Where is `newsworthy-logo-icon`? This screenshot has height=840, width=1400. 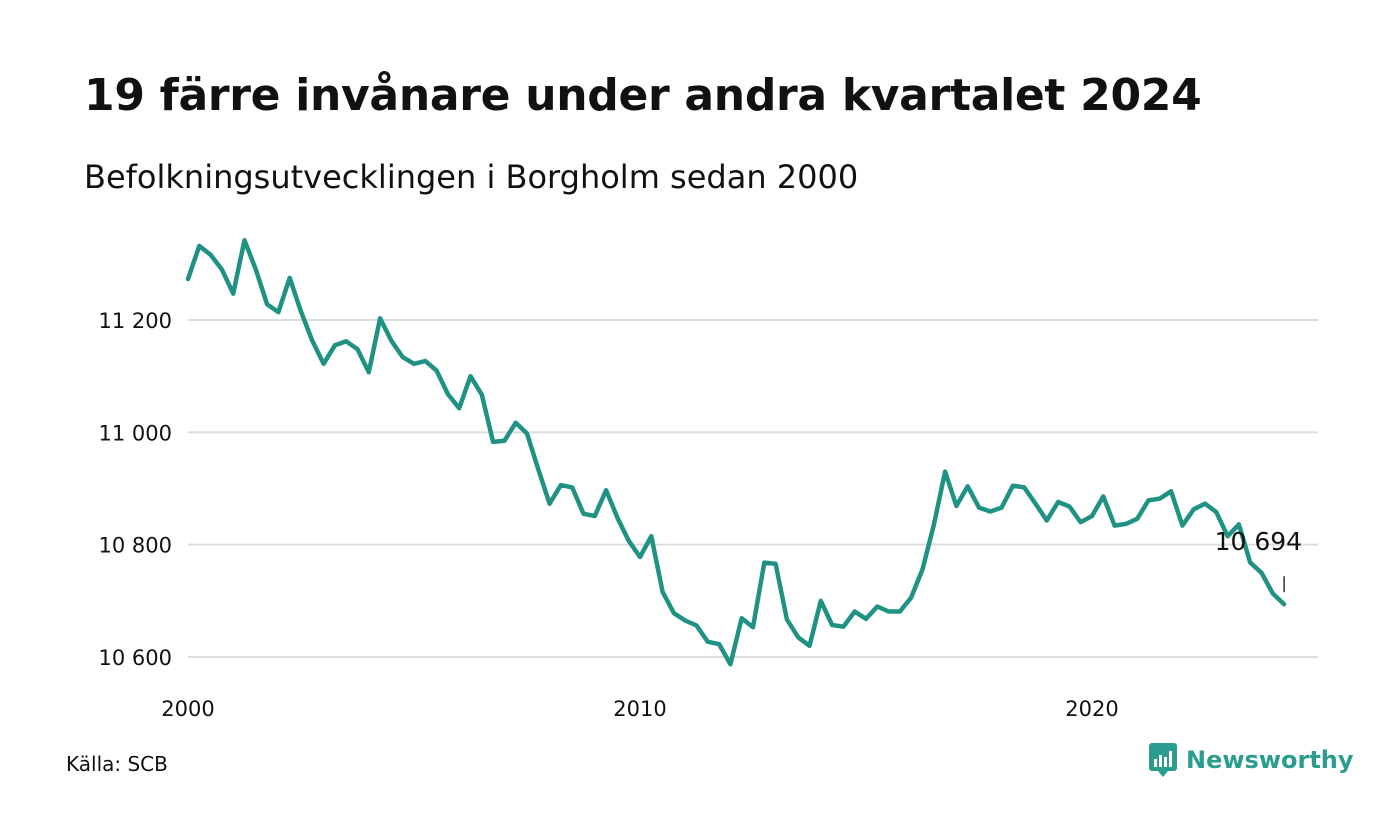 newsworthy-logo-icon is located at coordinates (1163, 760).